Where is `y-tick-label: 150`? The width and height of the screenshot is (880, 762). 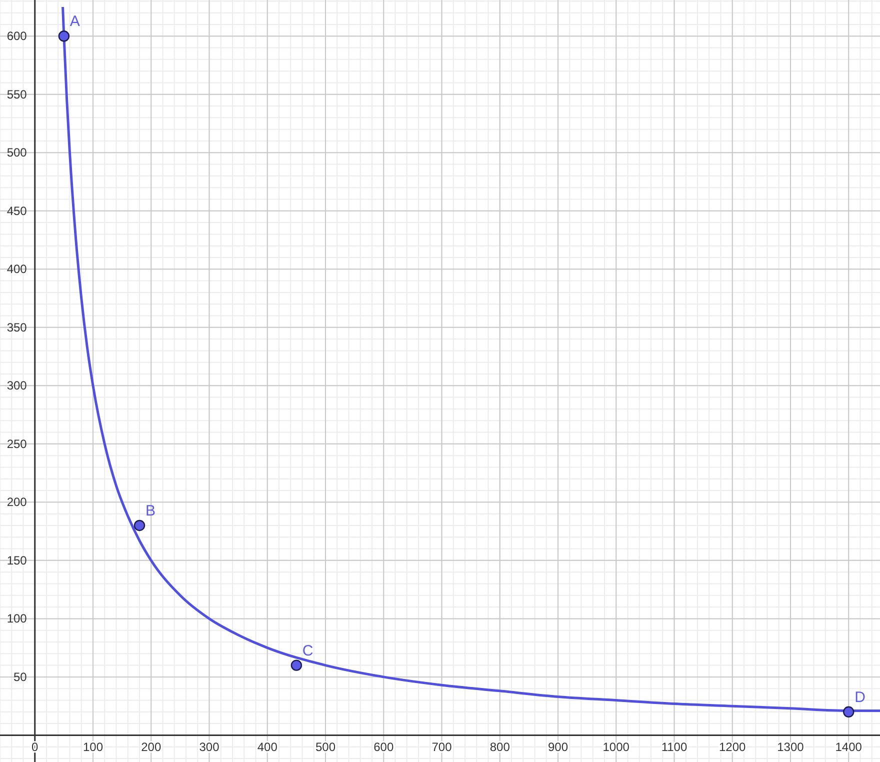 y-tick-label: 150 is located at coordinates (17, 560).